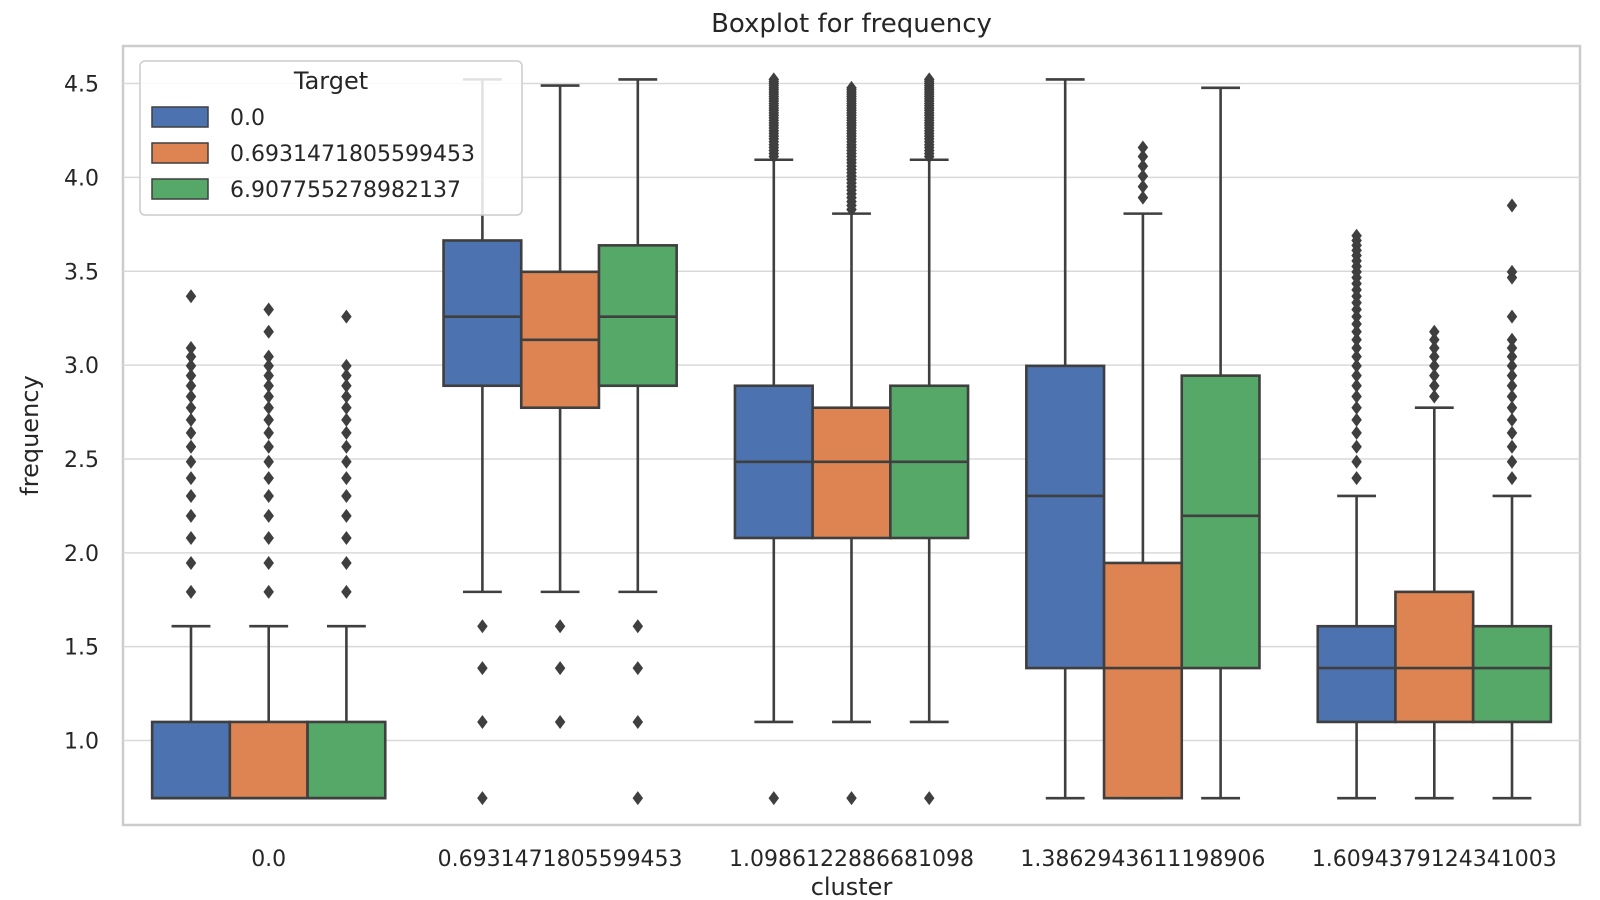 This screenshot has height=900, width=1600. What do you see at coordinates (268, 859) in the screenshot?
I see `x-tick-label: 0.0` at bounding box center [268, 859].